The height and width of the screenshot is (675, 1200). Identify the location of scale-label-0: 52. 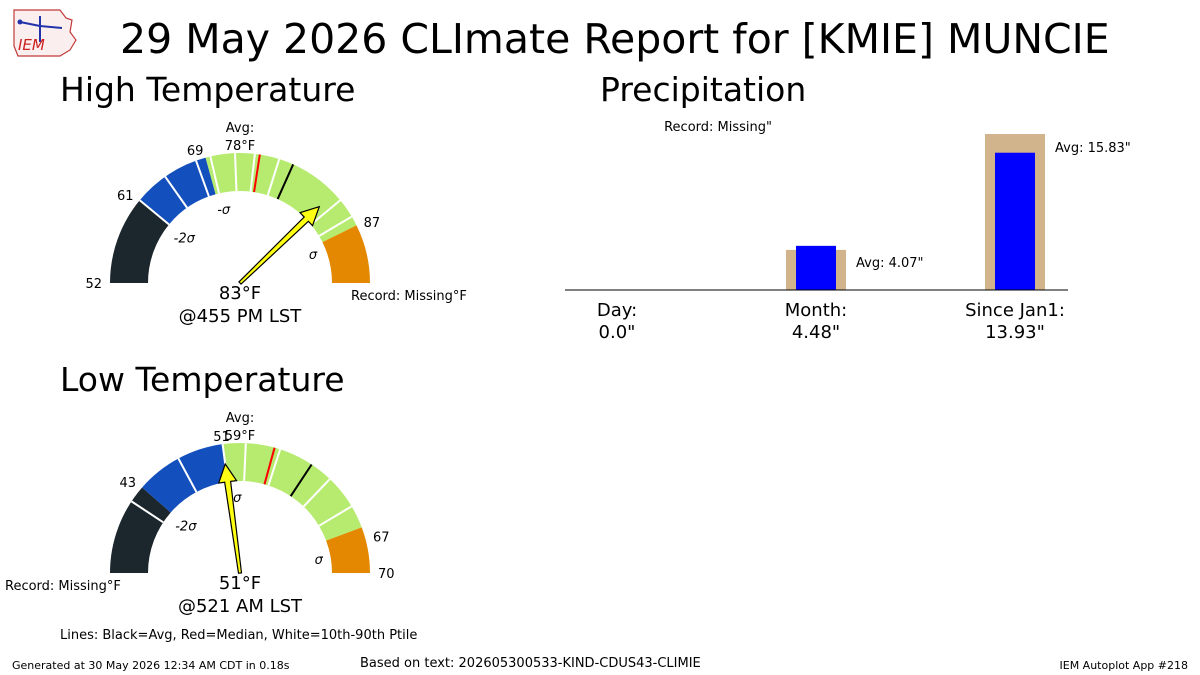
(93, 284).